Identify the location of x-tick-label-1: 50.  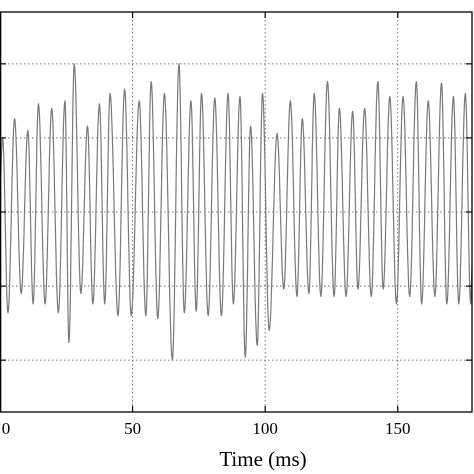
(132, 428).